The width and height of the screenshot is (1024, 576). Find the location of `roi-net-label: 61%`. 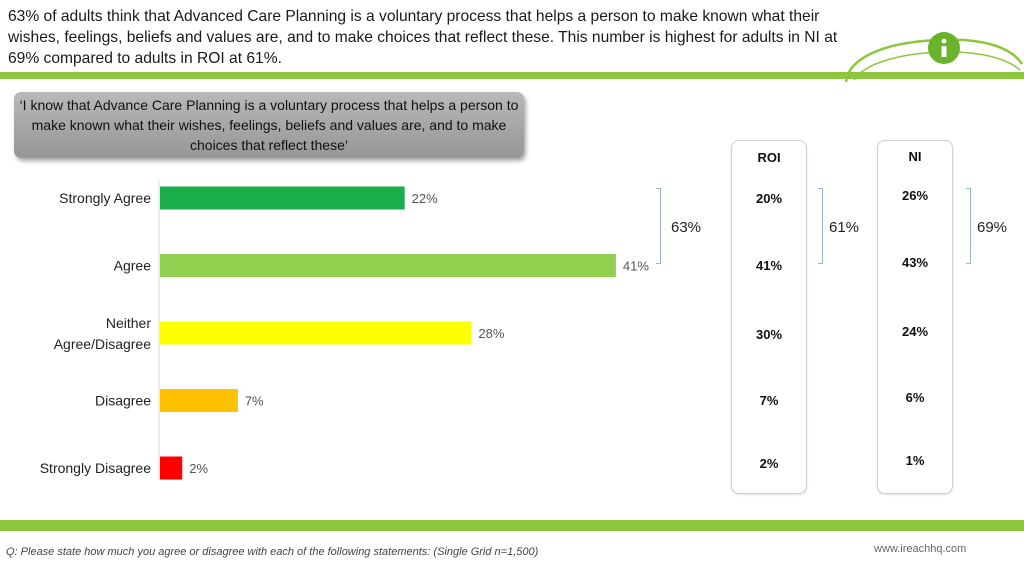

roi-net-label: 61% is located at coordinates (844, 227).